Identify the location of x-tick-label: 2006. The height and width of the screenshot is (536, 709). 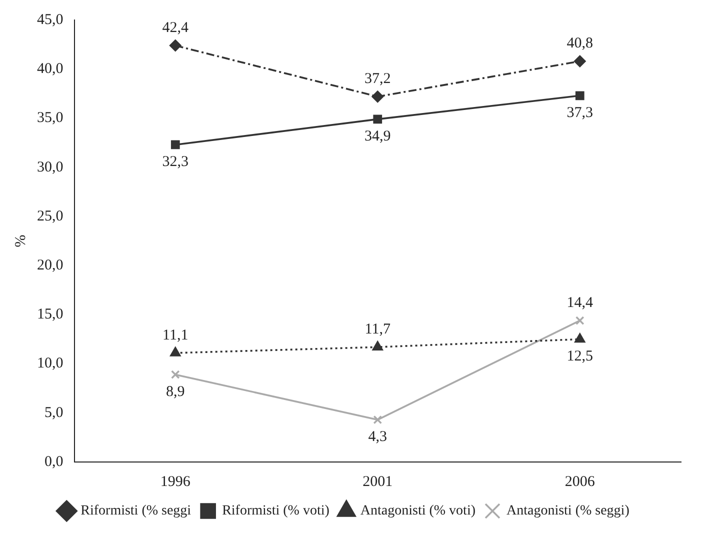
(580, 482).